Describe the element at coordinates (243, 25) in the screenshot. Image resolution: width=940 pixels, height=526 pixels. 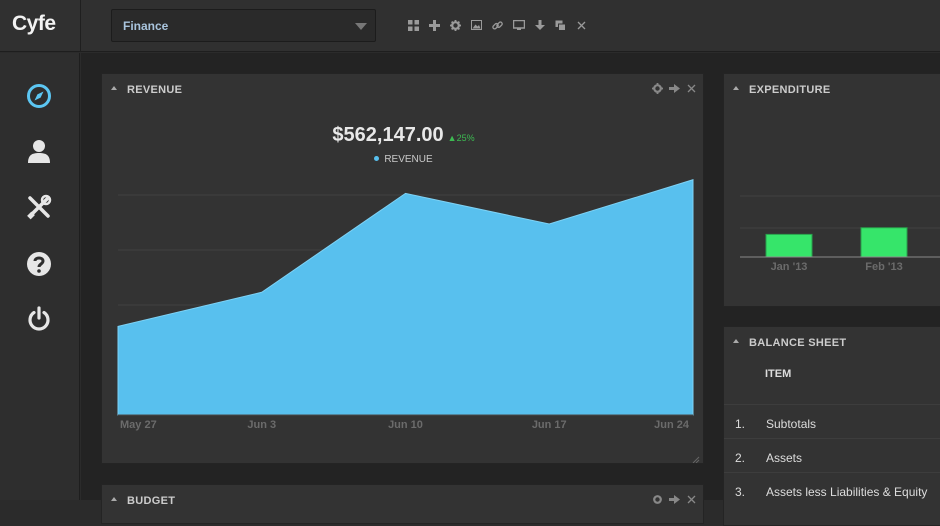
I see `dashboard-select: Finance` at that location.